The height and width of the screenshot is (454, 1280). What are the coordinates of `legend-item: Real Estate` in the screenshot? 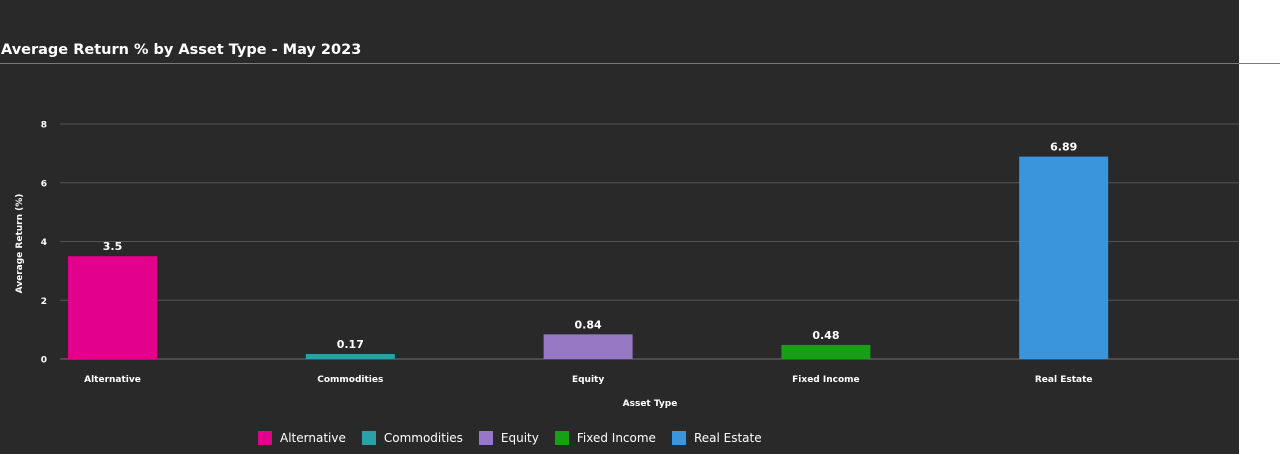 It's located at (716, 438).